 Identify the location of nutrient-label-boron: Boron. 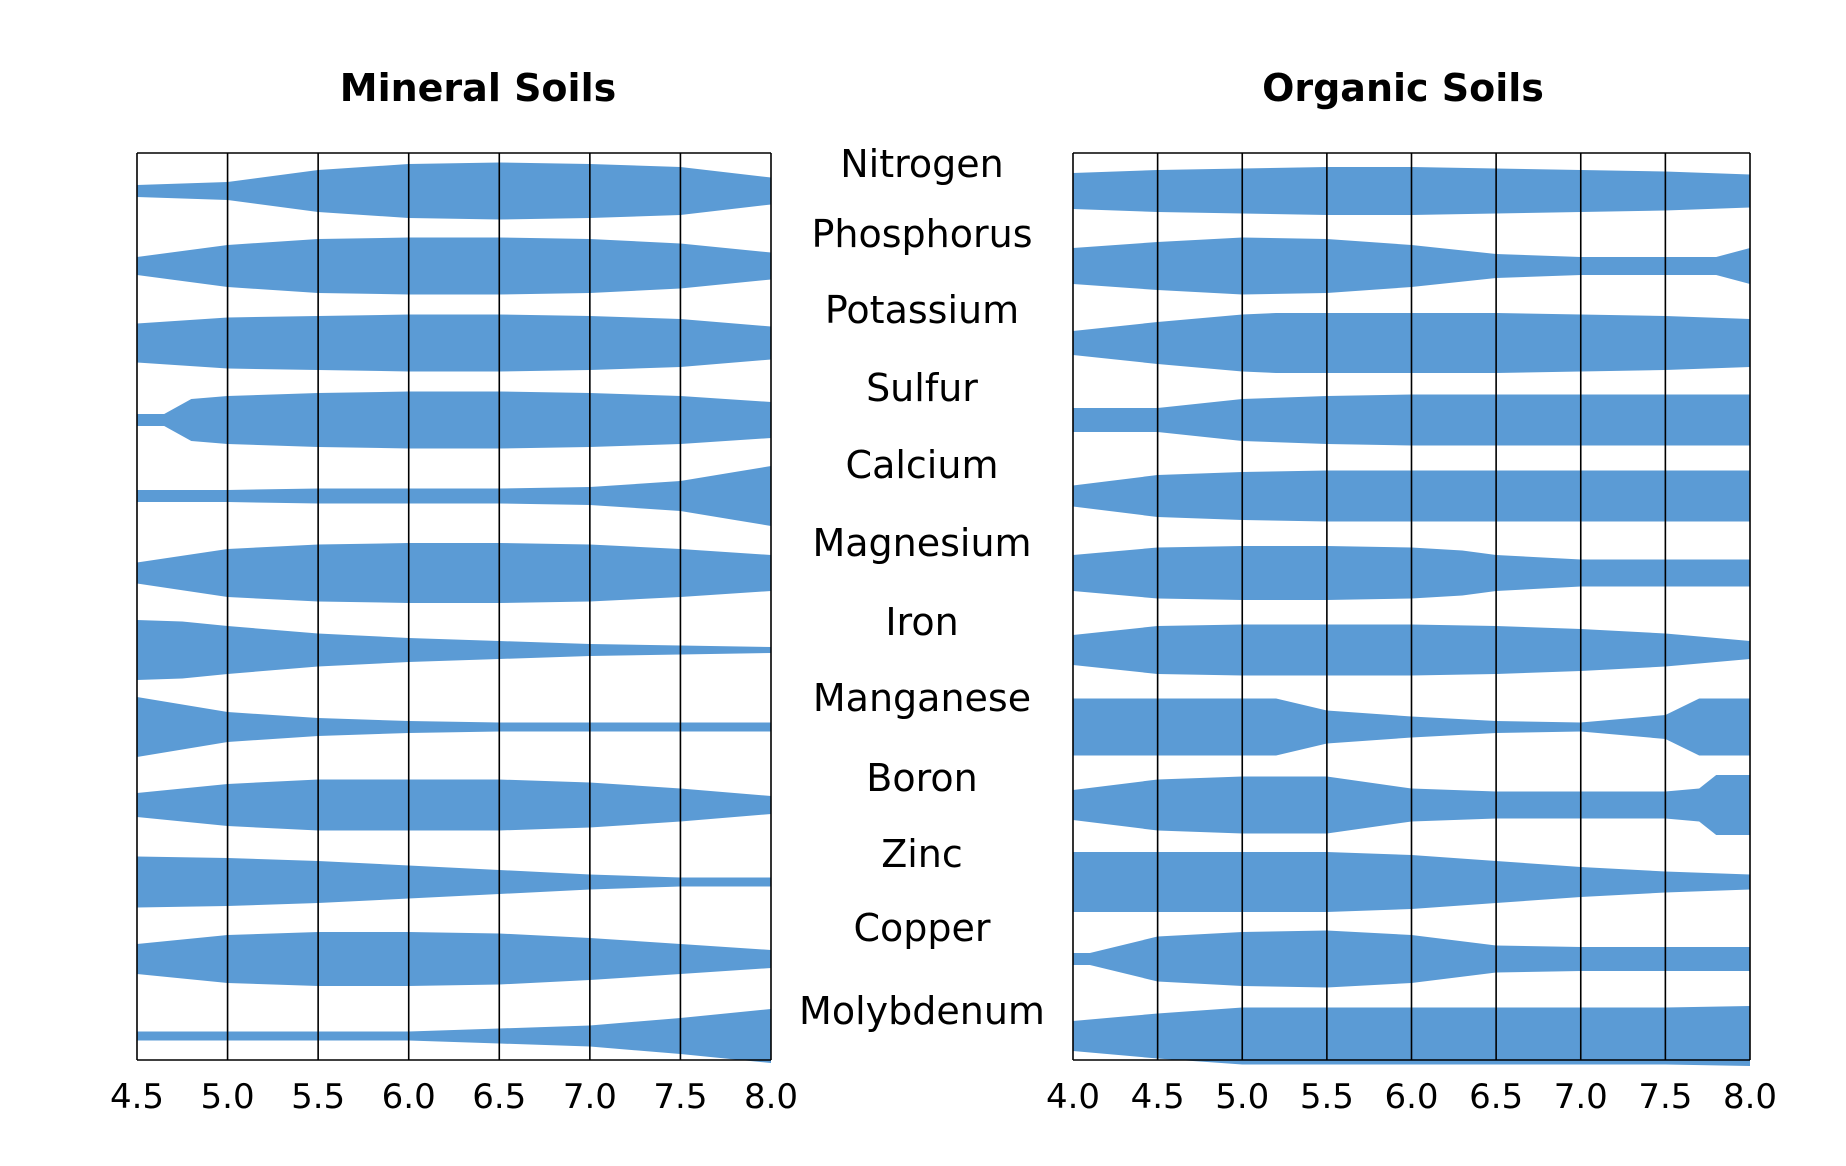
(921, 778).